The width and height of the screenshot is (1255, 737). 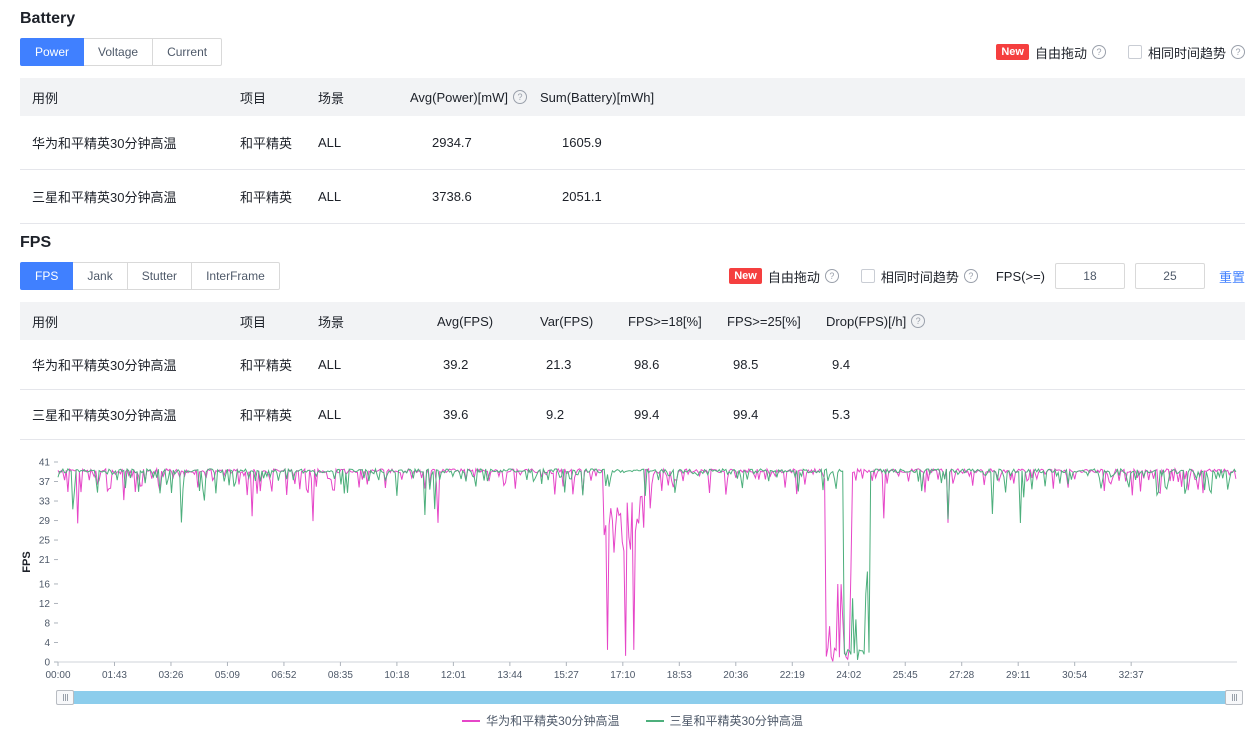 What do you see at coordinates (187, 52) in the screenshot?
I see `tab-current: Current` at bounding box center [187, 52].